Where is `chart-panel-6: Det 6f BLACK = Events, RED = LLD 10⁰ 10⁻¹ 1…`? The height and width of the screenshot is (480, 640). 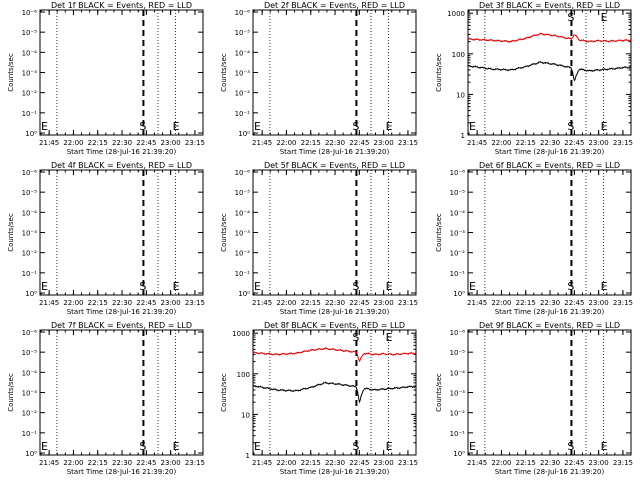 chart-panel-6: Det 6f BLACK = Events, RED = LLD 10⁰ 10⁻¹ 1… is located at coordinates (534, 238).